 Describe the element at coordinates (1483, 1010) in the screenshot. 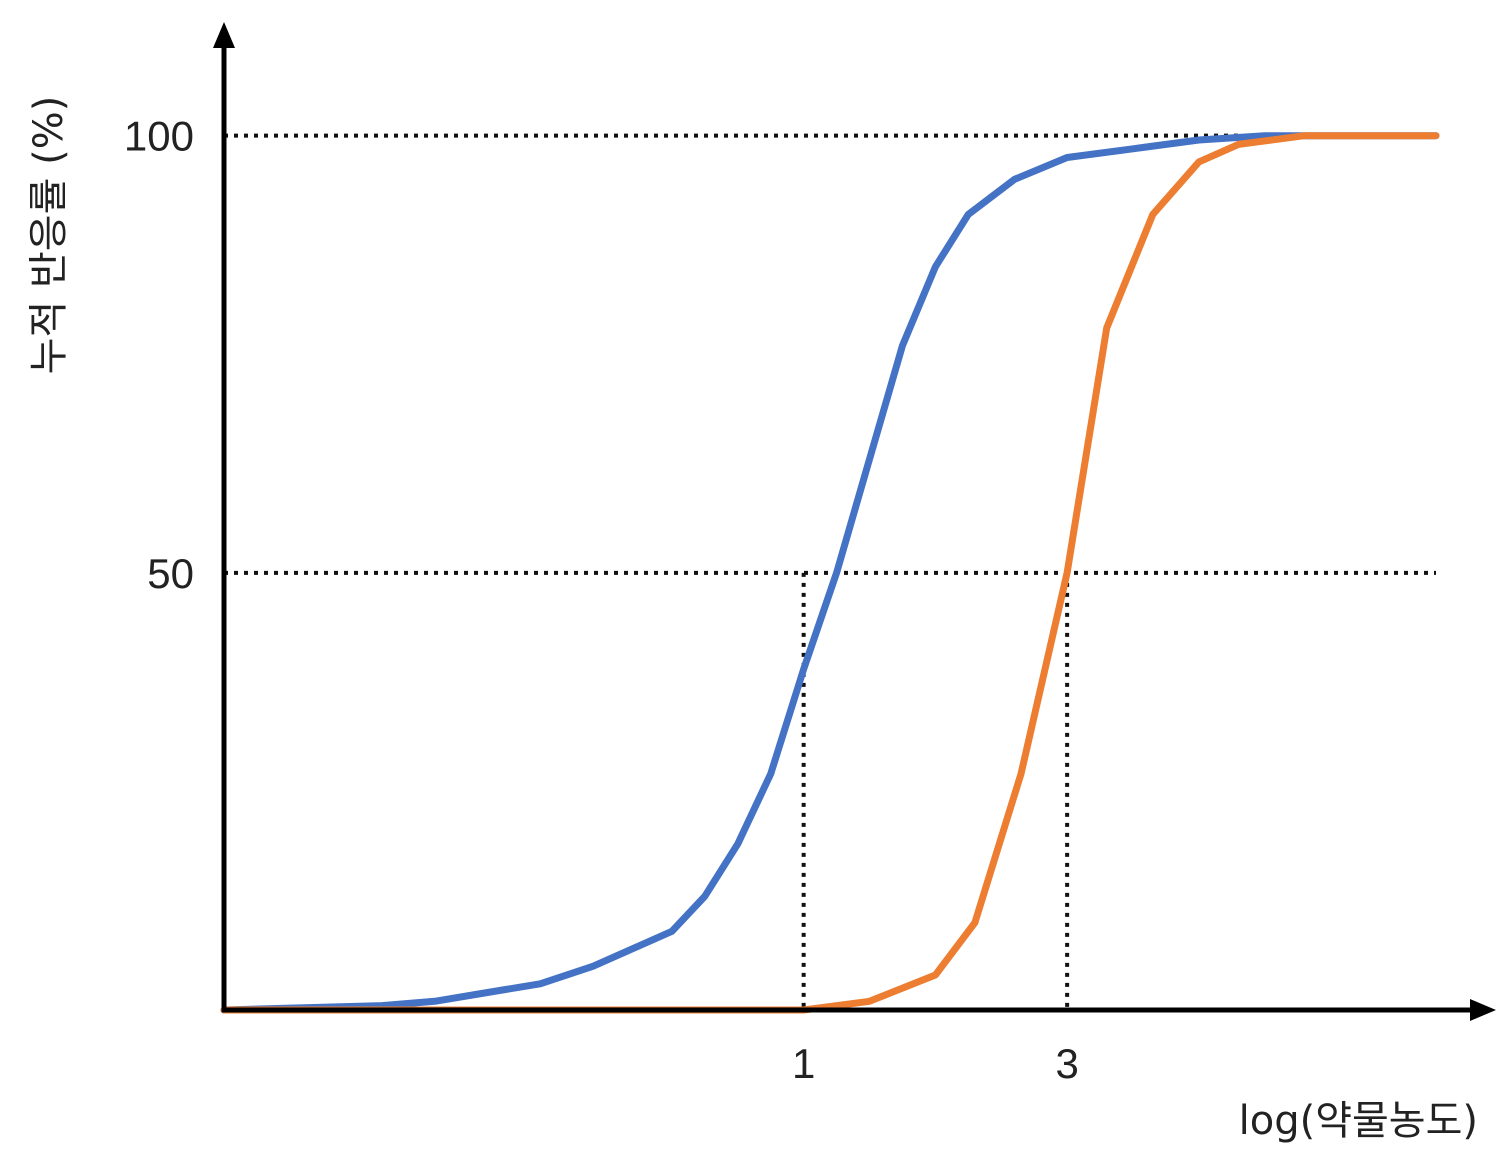

I see `x-axis-arrow` at that location.